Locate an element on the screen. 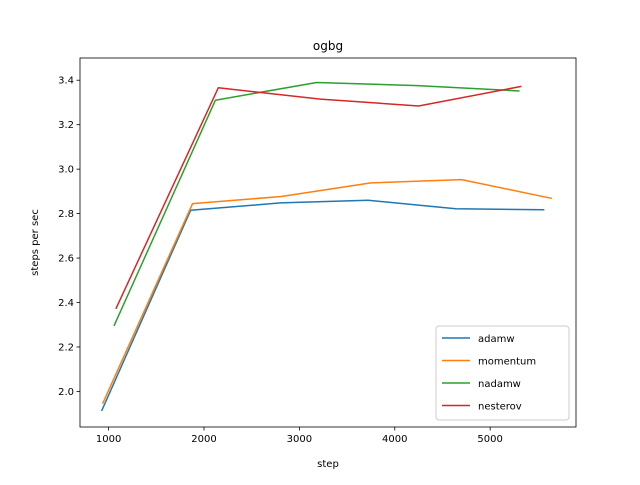 This screenshot has width=640, height=485. legend-label-momentum: momentum is located at coordinates (507, 362).